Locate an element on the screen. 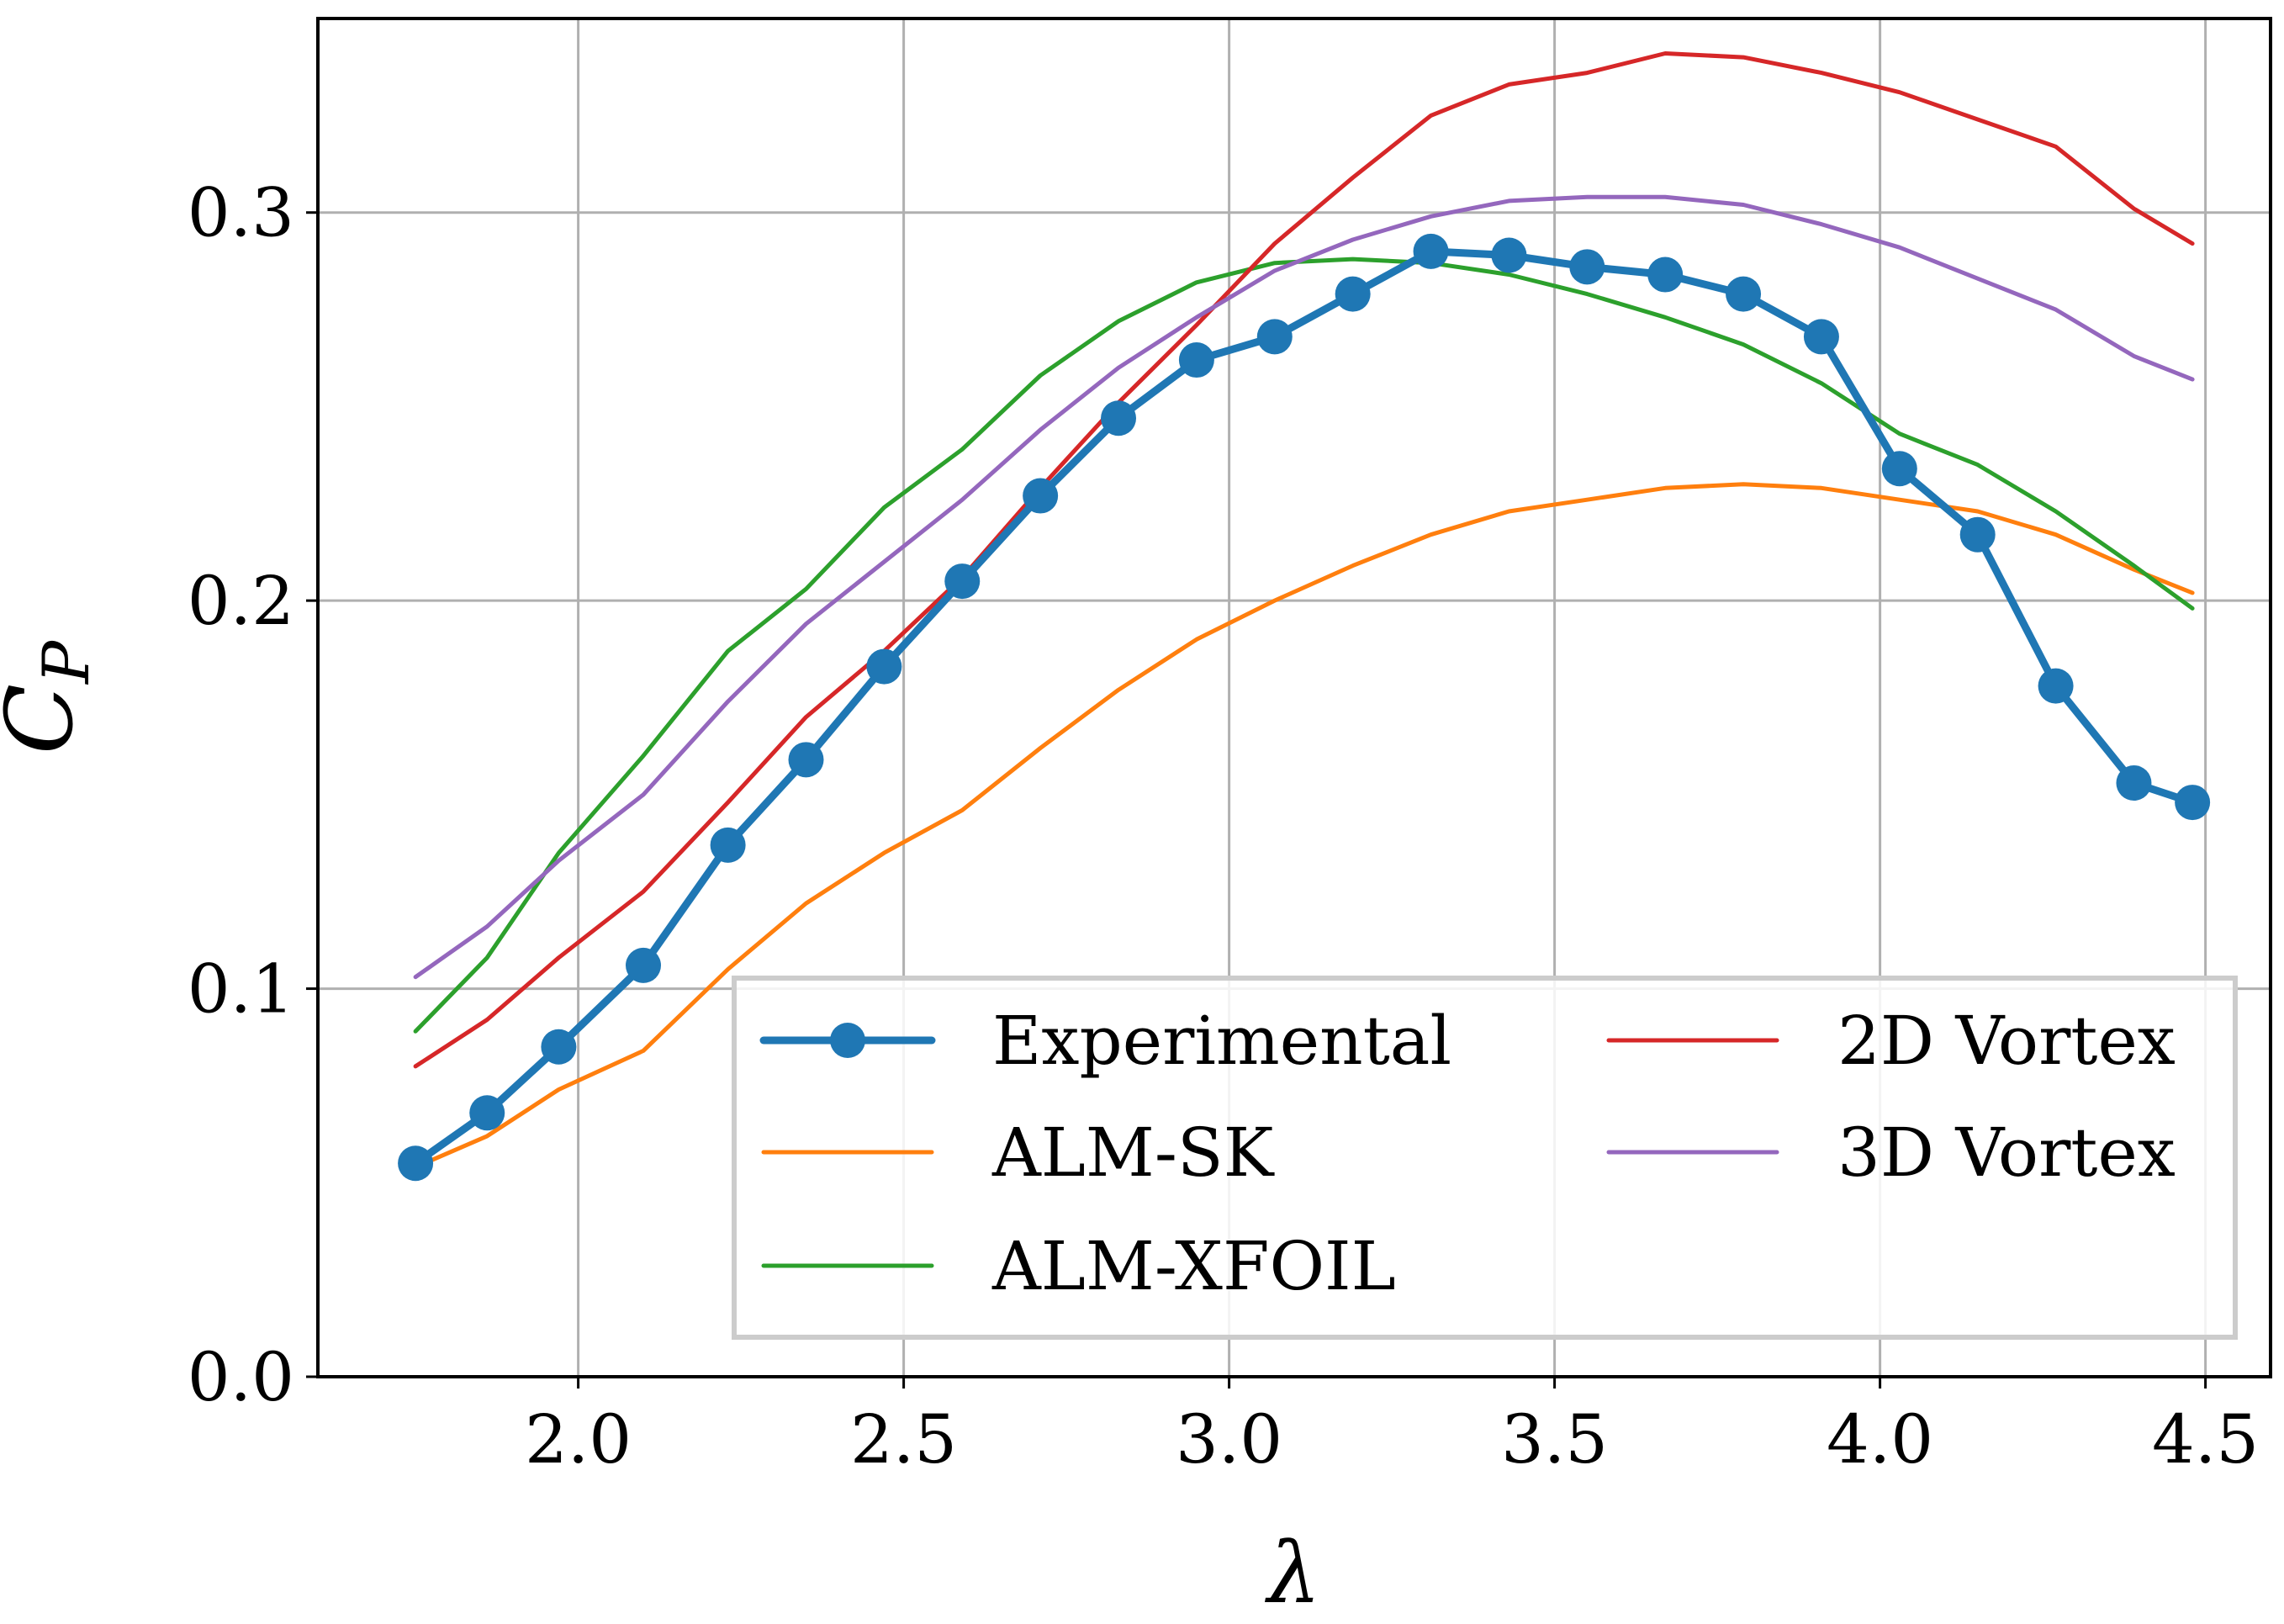 The height and width of the screenshot is (1624, 2284). x-tick-label: 3.0 is located at coordinates (1229, 1439).